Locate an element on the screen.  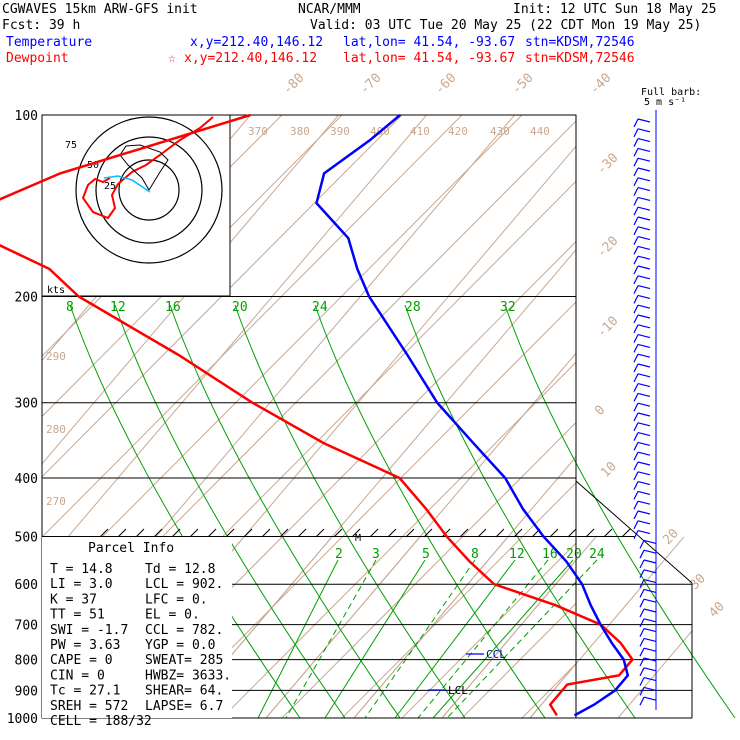
theta-label: 420 is located at coordinates (458, 131).